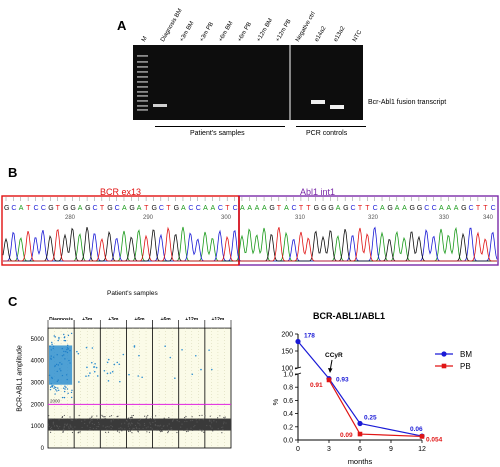 This screenshot has height=467, width=500. I want to click on dd-ytick: 2000, so click(38, 405).